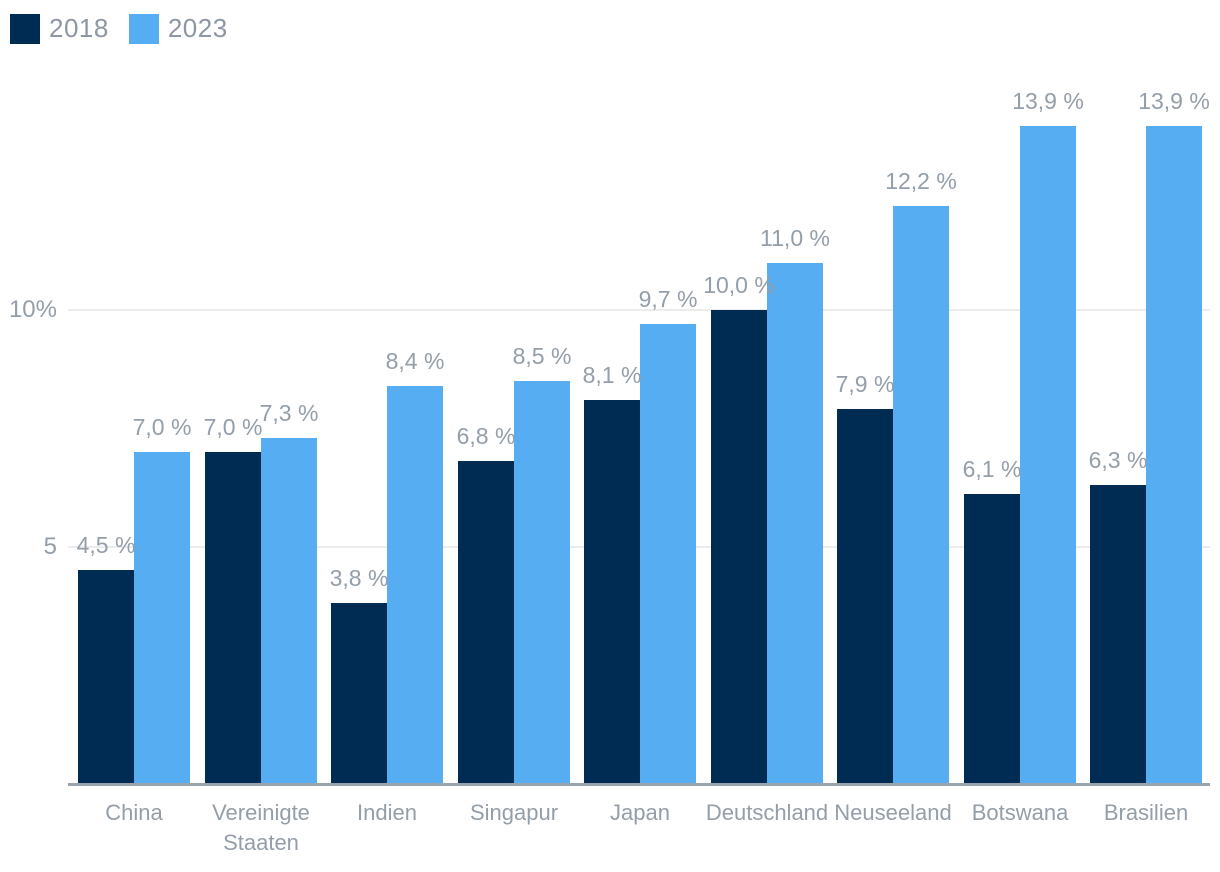 This screenshot has height=872, width=1220. What do you see at coordinates (542, 356) in the screenshot?
I see `bar-value-label: 8,5 %` at bounding box center [542, 356].